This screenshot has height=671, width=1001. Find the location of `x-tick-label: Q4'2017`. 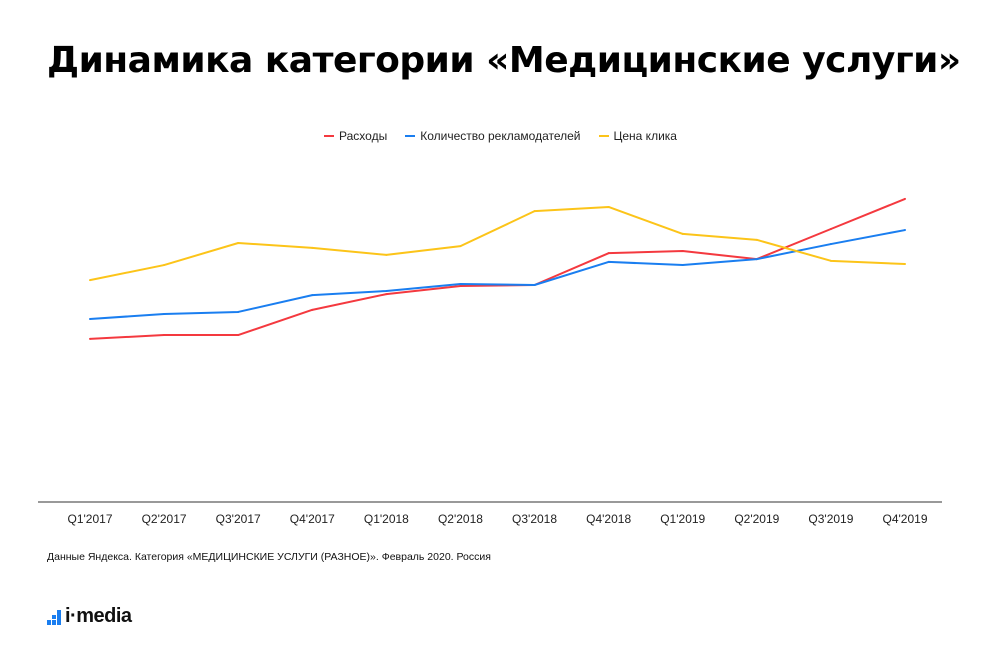

x-tick-label: Q4'2017 is located at coordinates (312, 519).